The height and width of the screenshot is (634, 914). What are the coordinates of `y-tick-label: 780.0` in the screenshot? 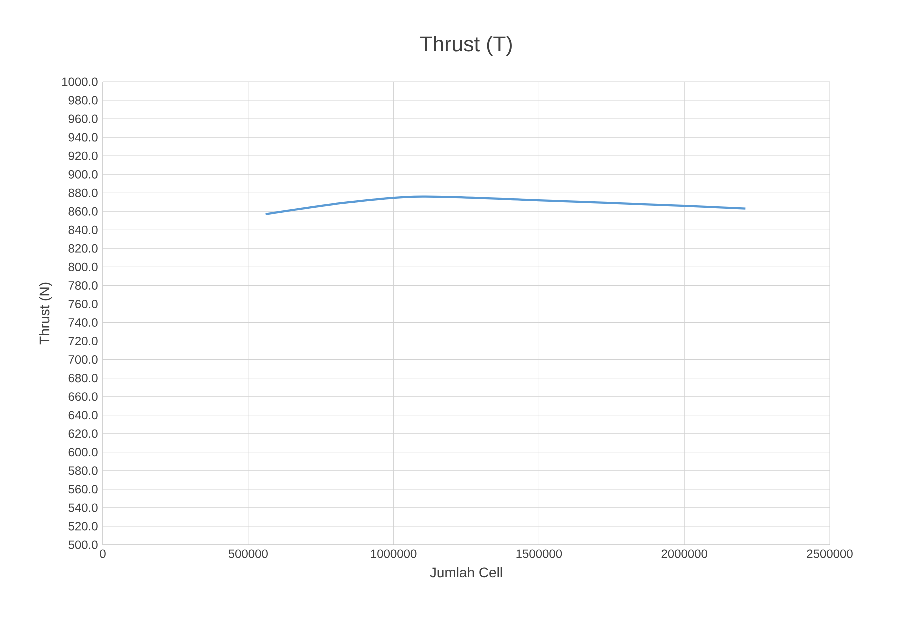 It's located at (83, 285).